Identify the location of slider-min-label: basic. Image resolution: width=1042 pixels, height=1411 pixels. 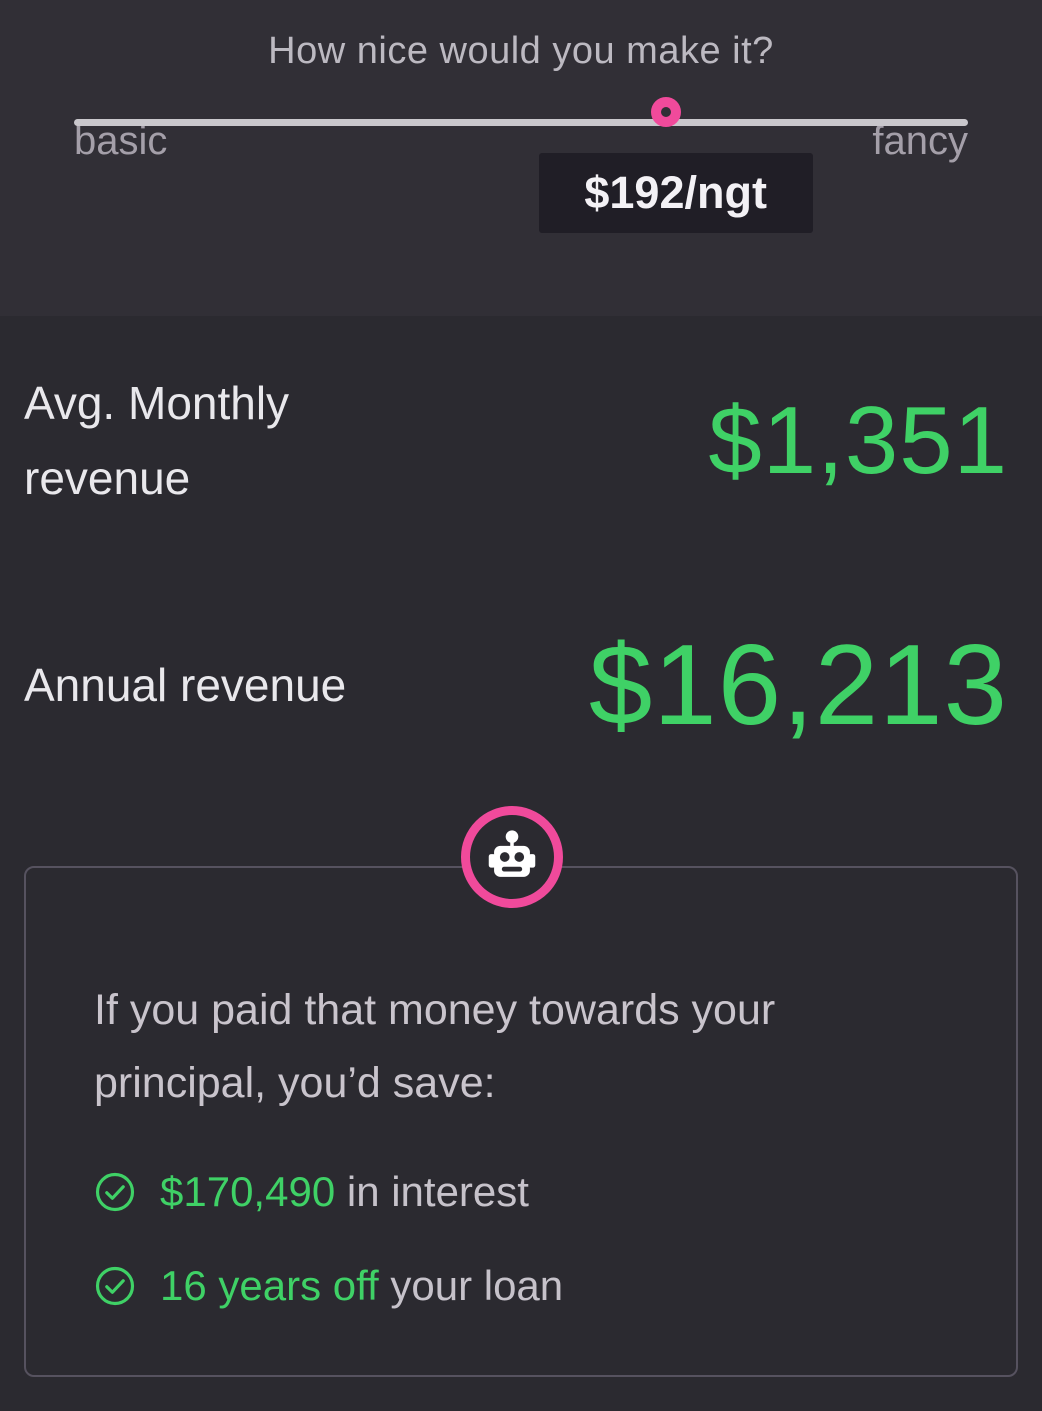
(121, 141).